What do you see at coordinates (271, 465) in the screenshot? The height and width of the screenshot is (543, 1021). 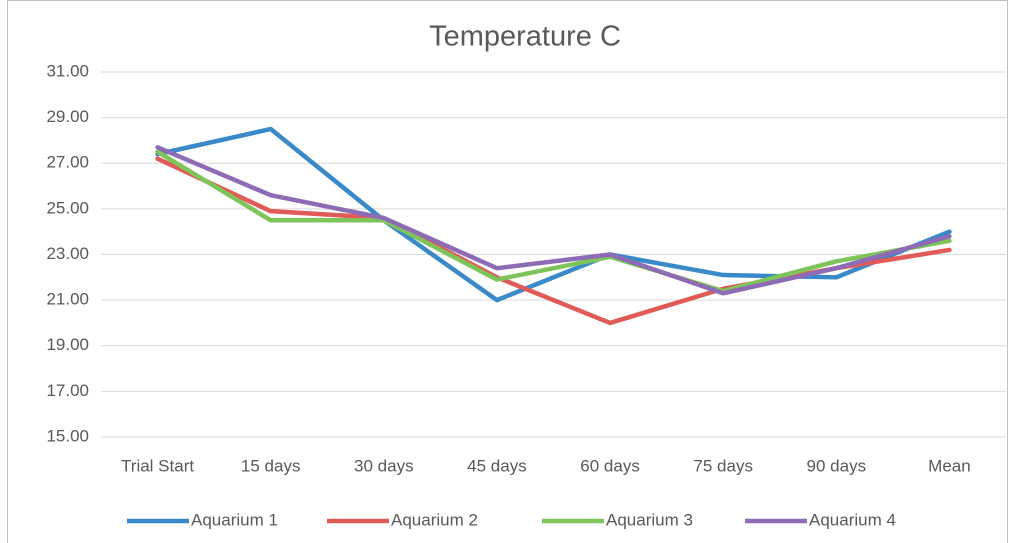 I see `x-tick-label: 15 days` at bounding box center [271, 465].